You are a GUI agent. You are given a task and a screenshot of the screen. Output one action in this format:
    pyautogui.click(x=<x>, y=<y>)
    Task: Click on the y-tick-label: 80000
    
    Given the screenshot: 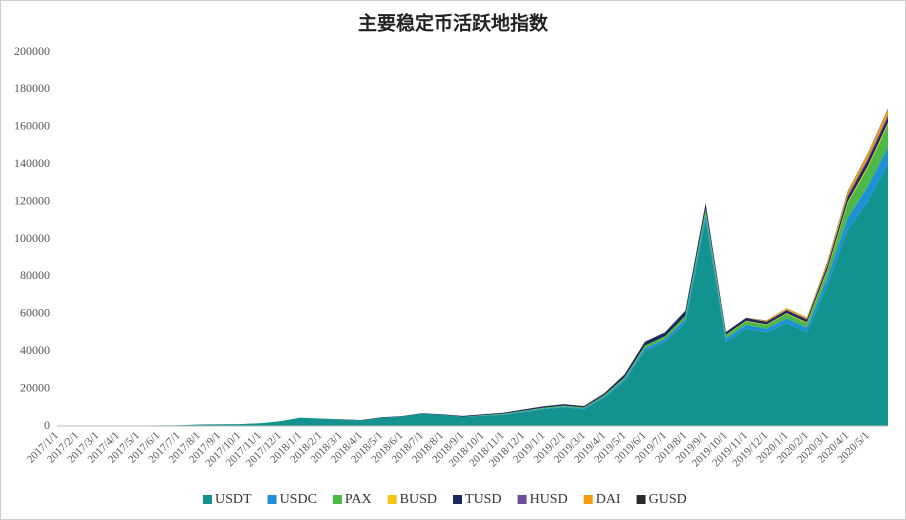 What is the action you would take?
    pyautogui.click(x=35, y=275)
    